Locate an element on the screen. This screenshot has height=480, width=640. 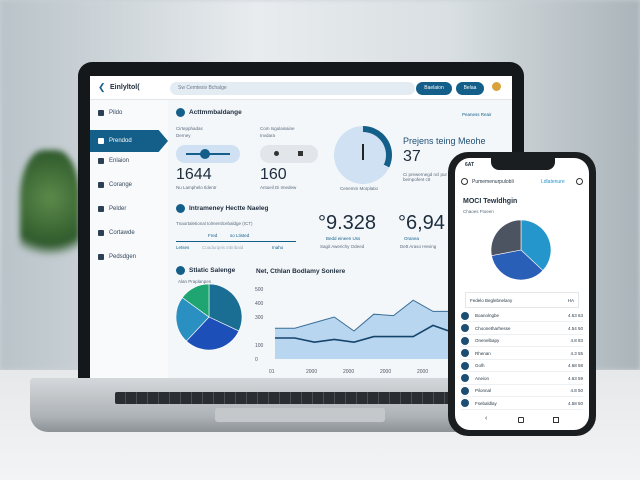
list-item: Onenelbapy 4.8 83 is located at coordinates (522, 341).